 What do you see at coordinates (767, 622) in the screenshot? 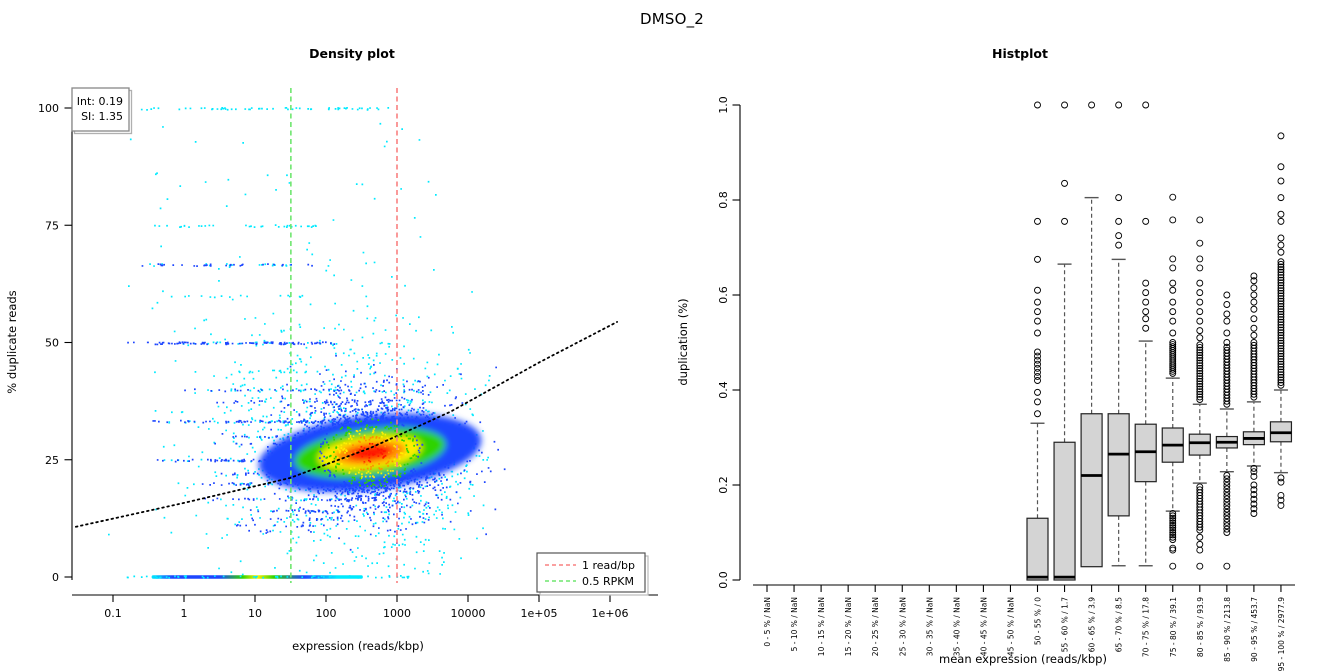
I see `bin-label: 0 - 5 % / NaN` at bounding box center [767, 622].